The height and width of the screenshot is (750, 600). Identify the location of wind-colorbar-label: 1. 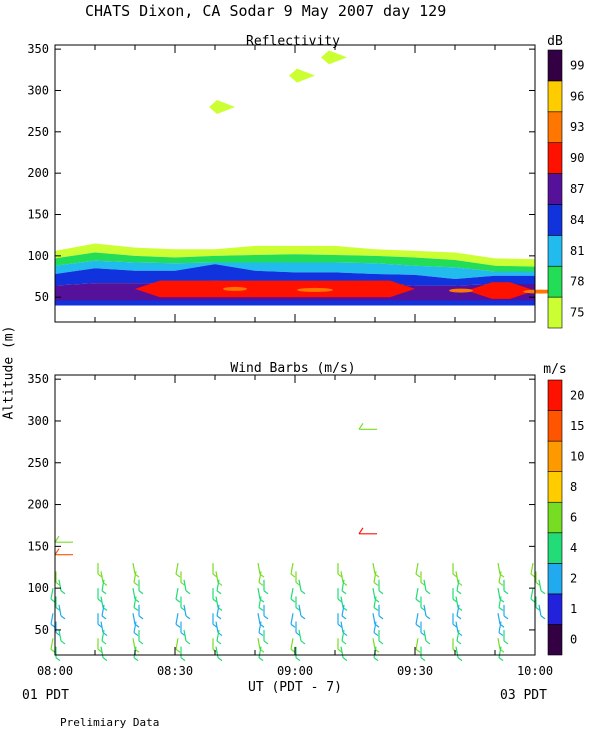
(573, 609).